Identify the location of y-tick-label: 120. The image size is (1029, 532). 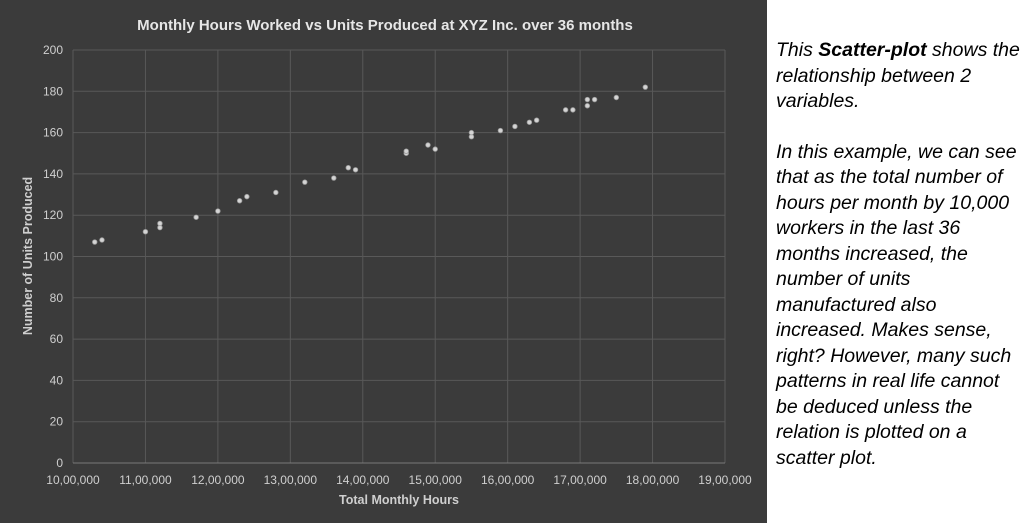
(53, 215).